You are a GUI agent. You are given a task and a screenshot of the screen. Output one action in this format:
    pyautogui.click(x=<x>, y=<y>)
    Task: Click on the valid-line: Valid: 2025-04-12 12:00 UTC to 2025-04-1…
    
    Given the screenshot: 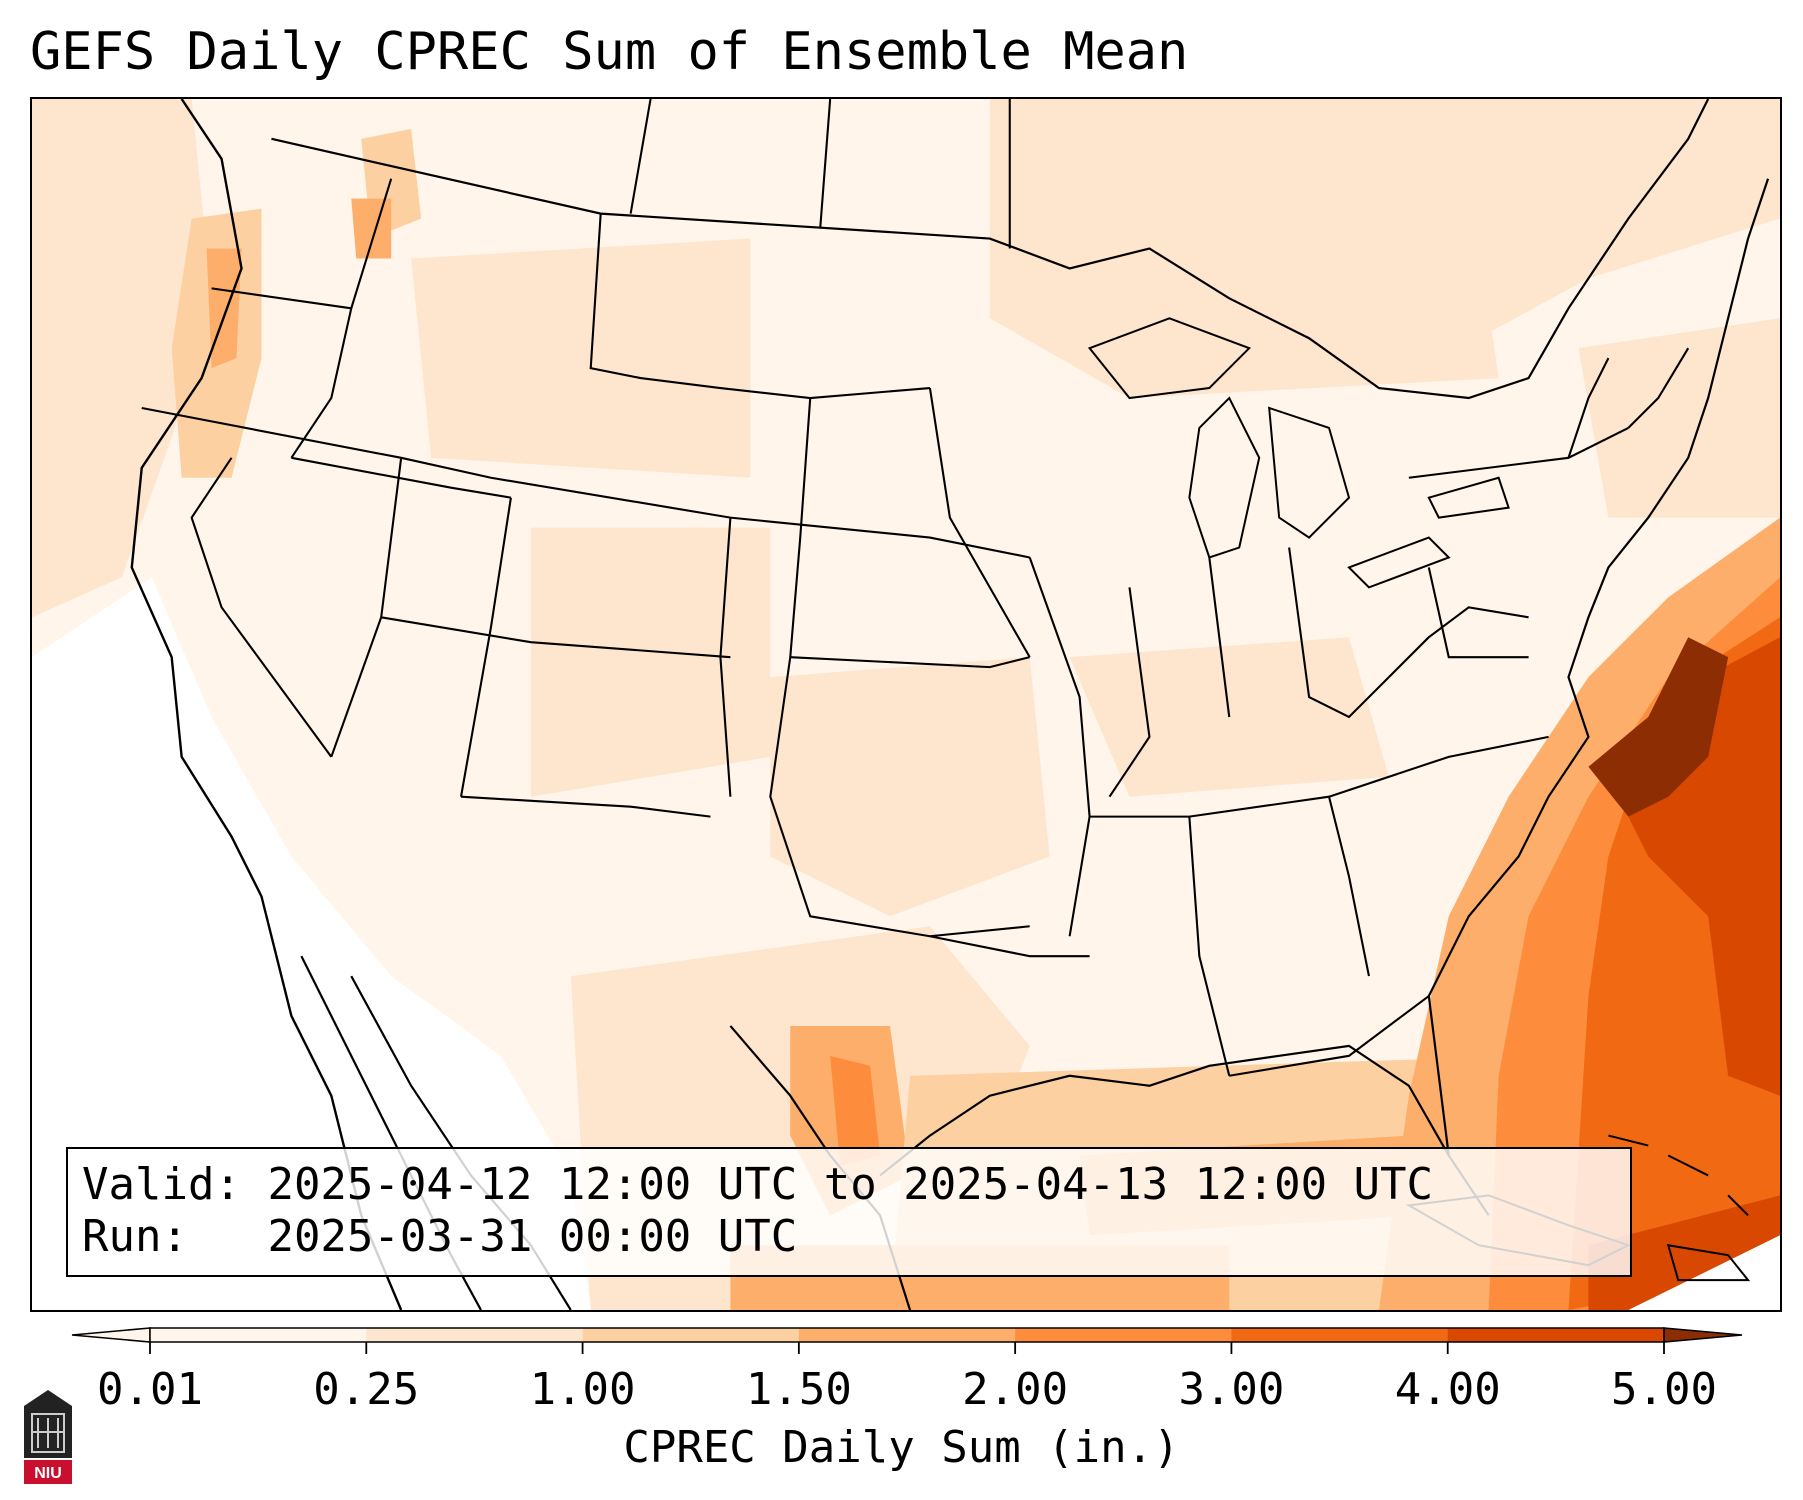 What is the action you would take?
    pyautogui.click(x=849, y=1185)
    